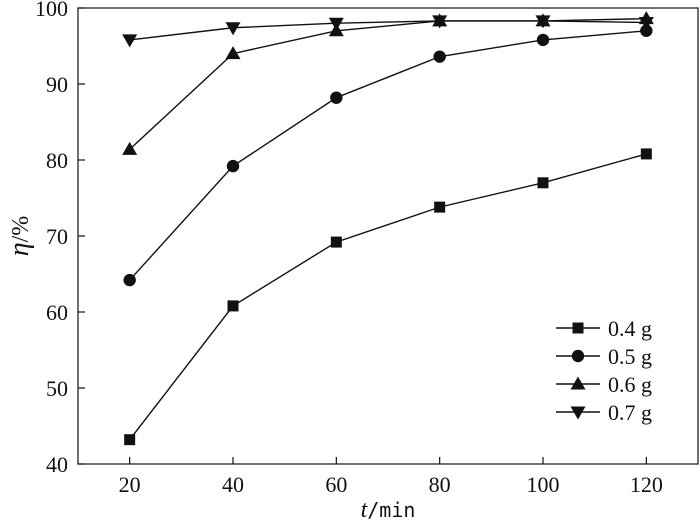 The width and height of the screenshot is (700, 523). I want to click on x-axis-label: t/min, so click(388, 510).